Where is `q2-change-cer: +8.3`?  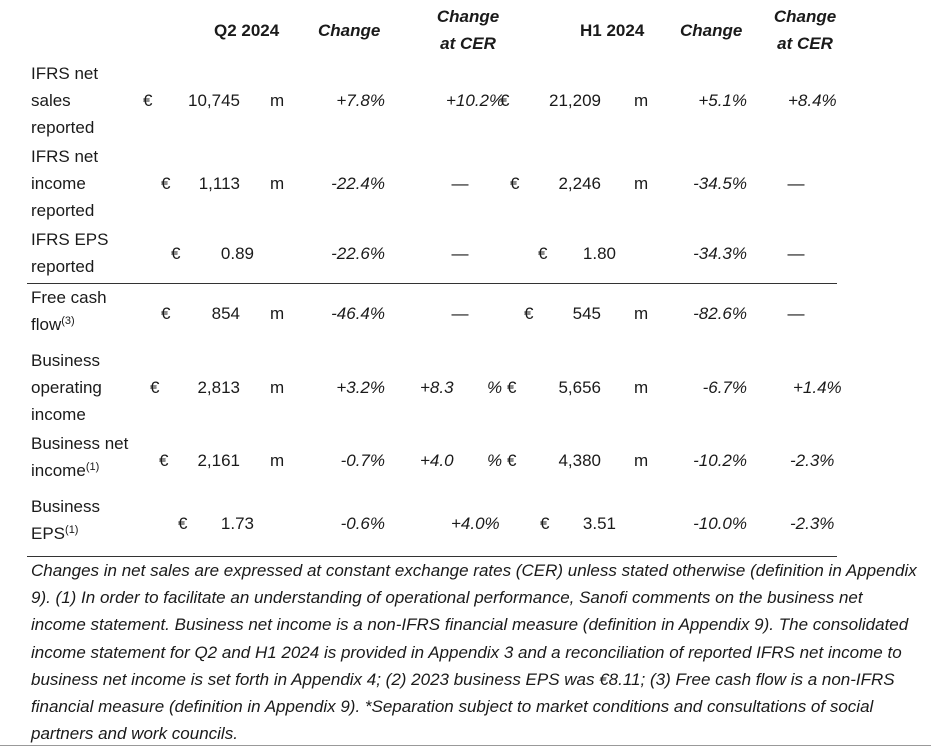 q2-change-cer: +8.3 is located at coordinates (437, 387).